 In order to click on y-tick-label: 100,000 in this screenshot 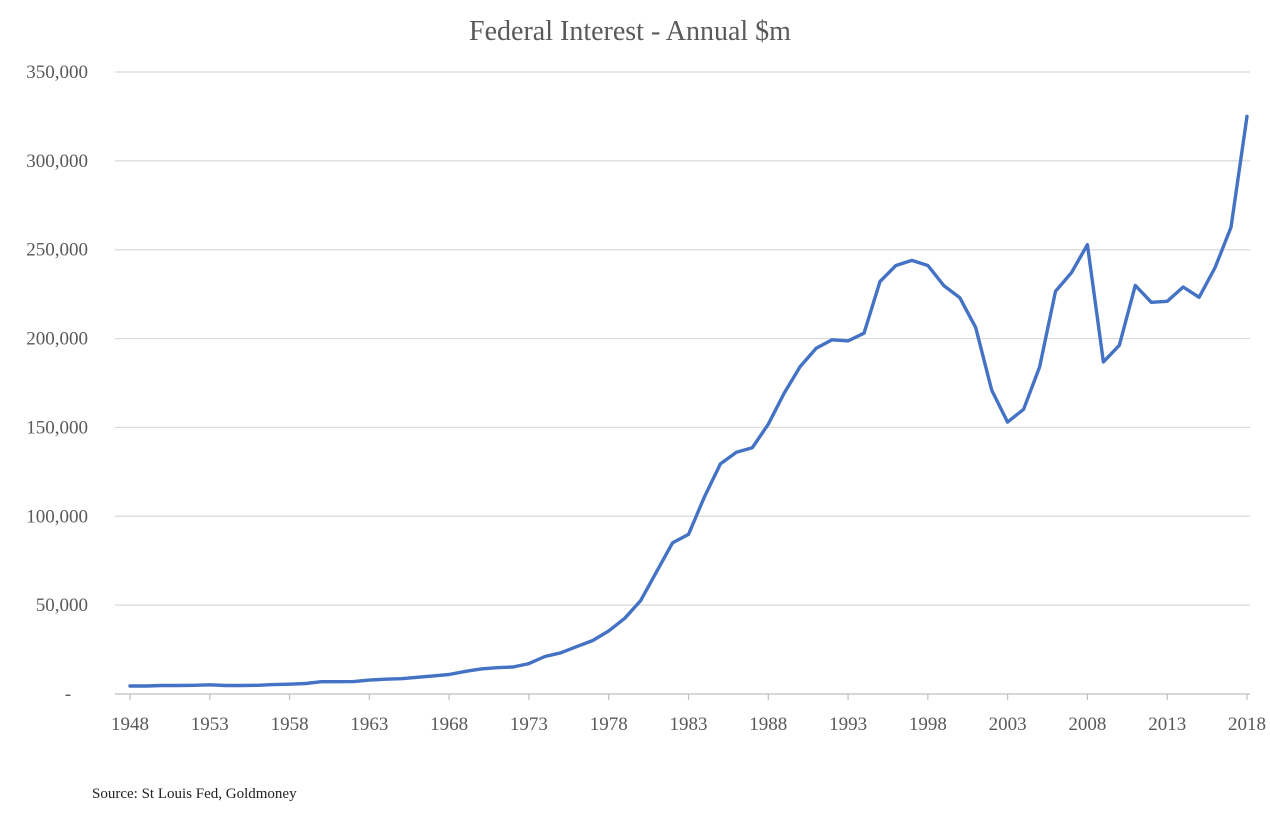, I will do `click(57, 516)`.